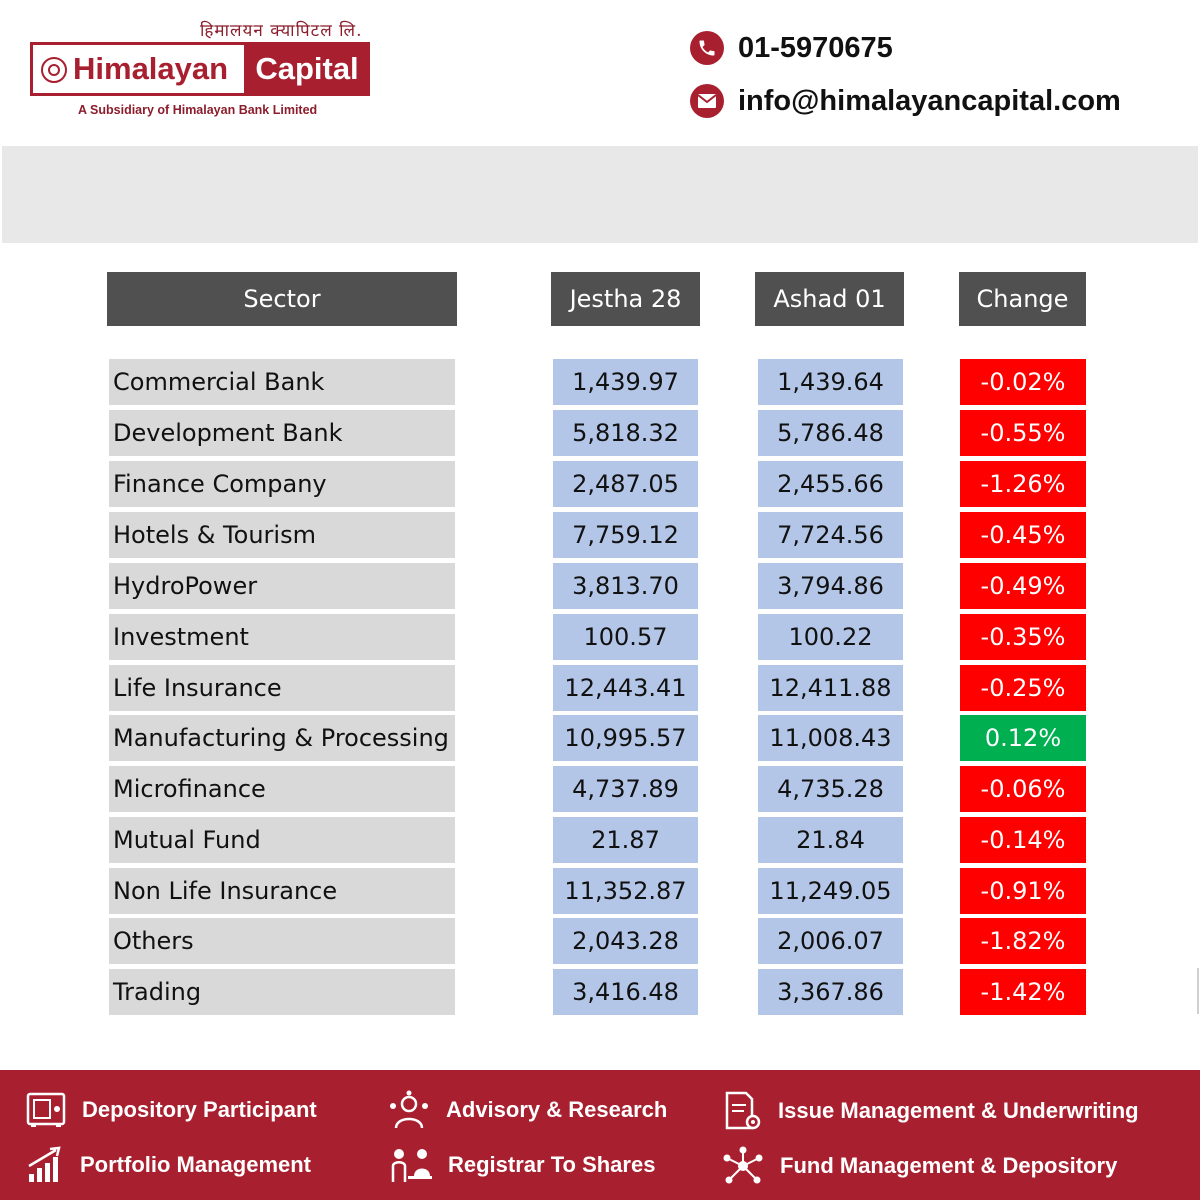  What do you see at coordinates (929, 100) in the screenshot?
I see `email-address: info@himalayancapital.com` at bounding box center [929, 100].